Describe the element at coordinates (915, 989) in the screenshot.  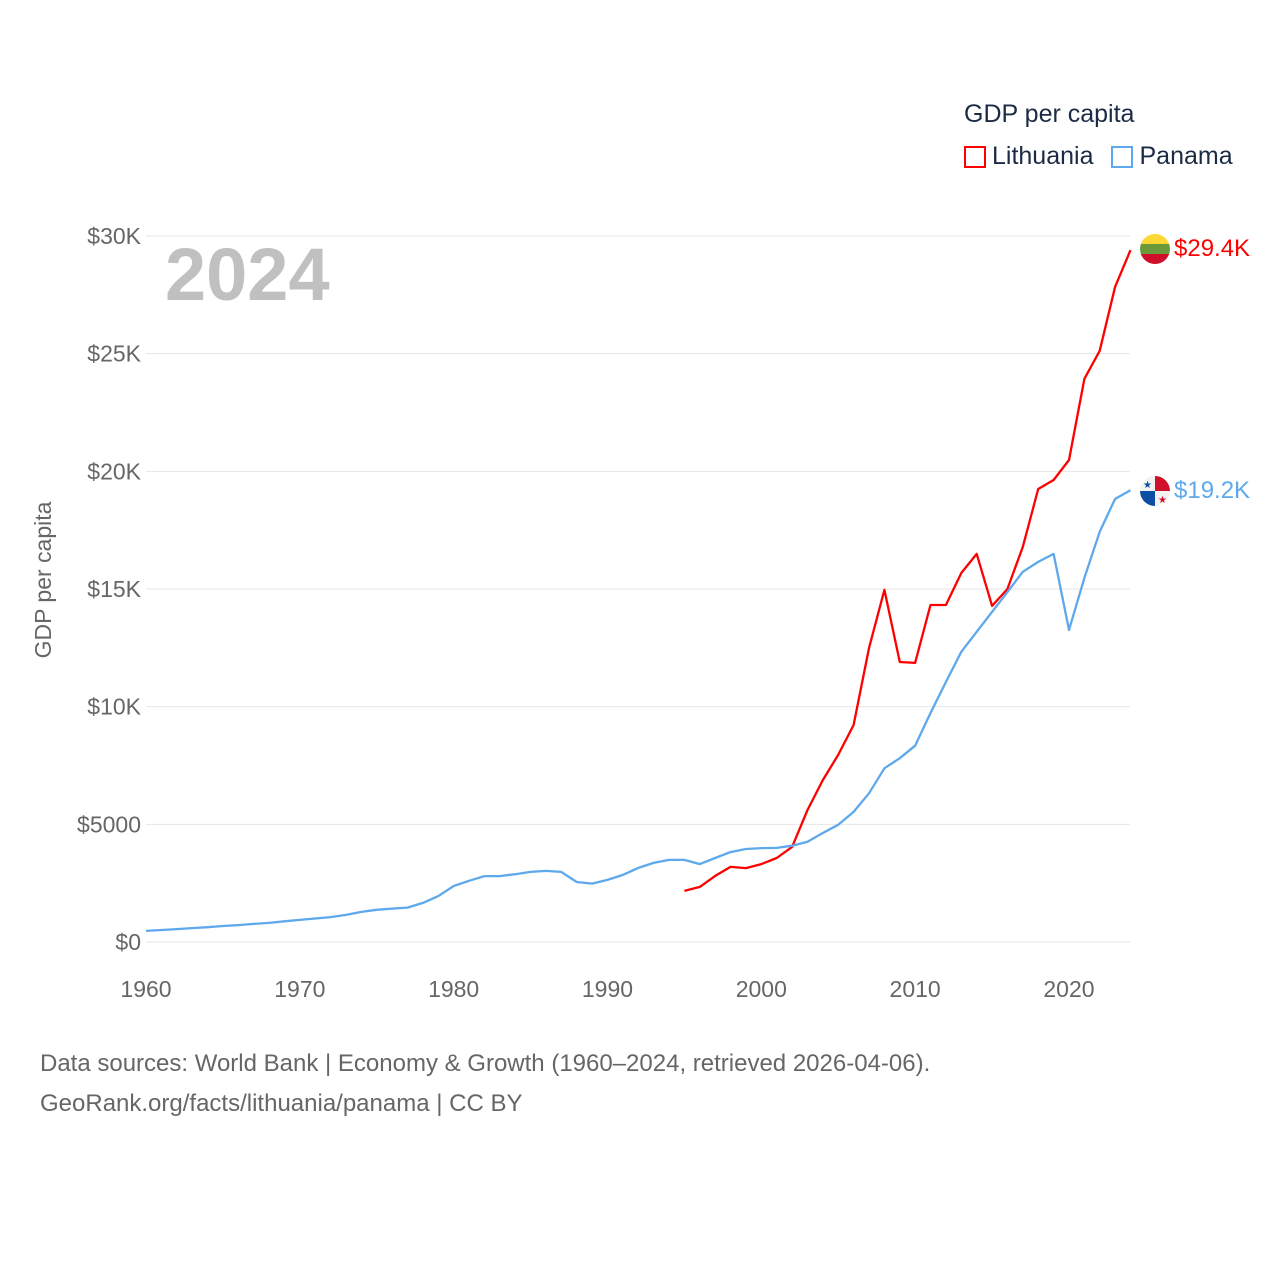
I see `x-tick-label: 2010` at that location.